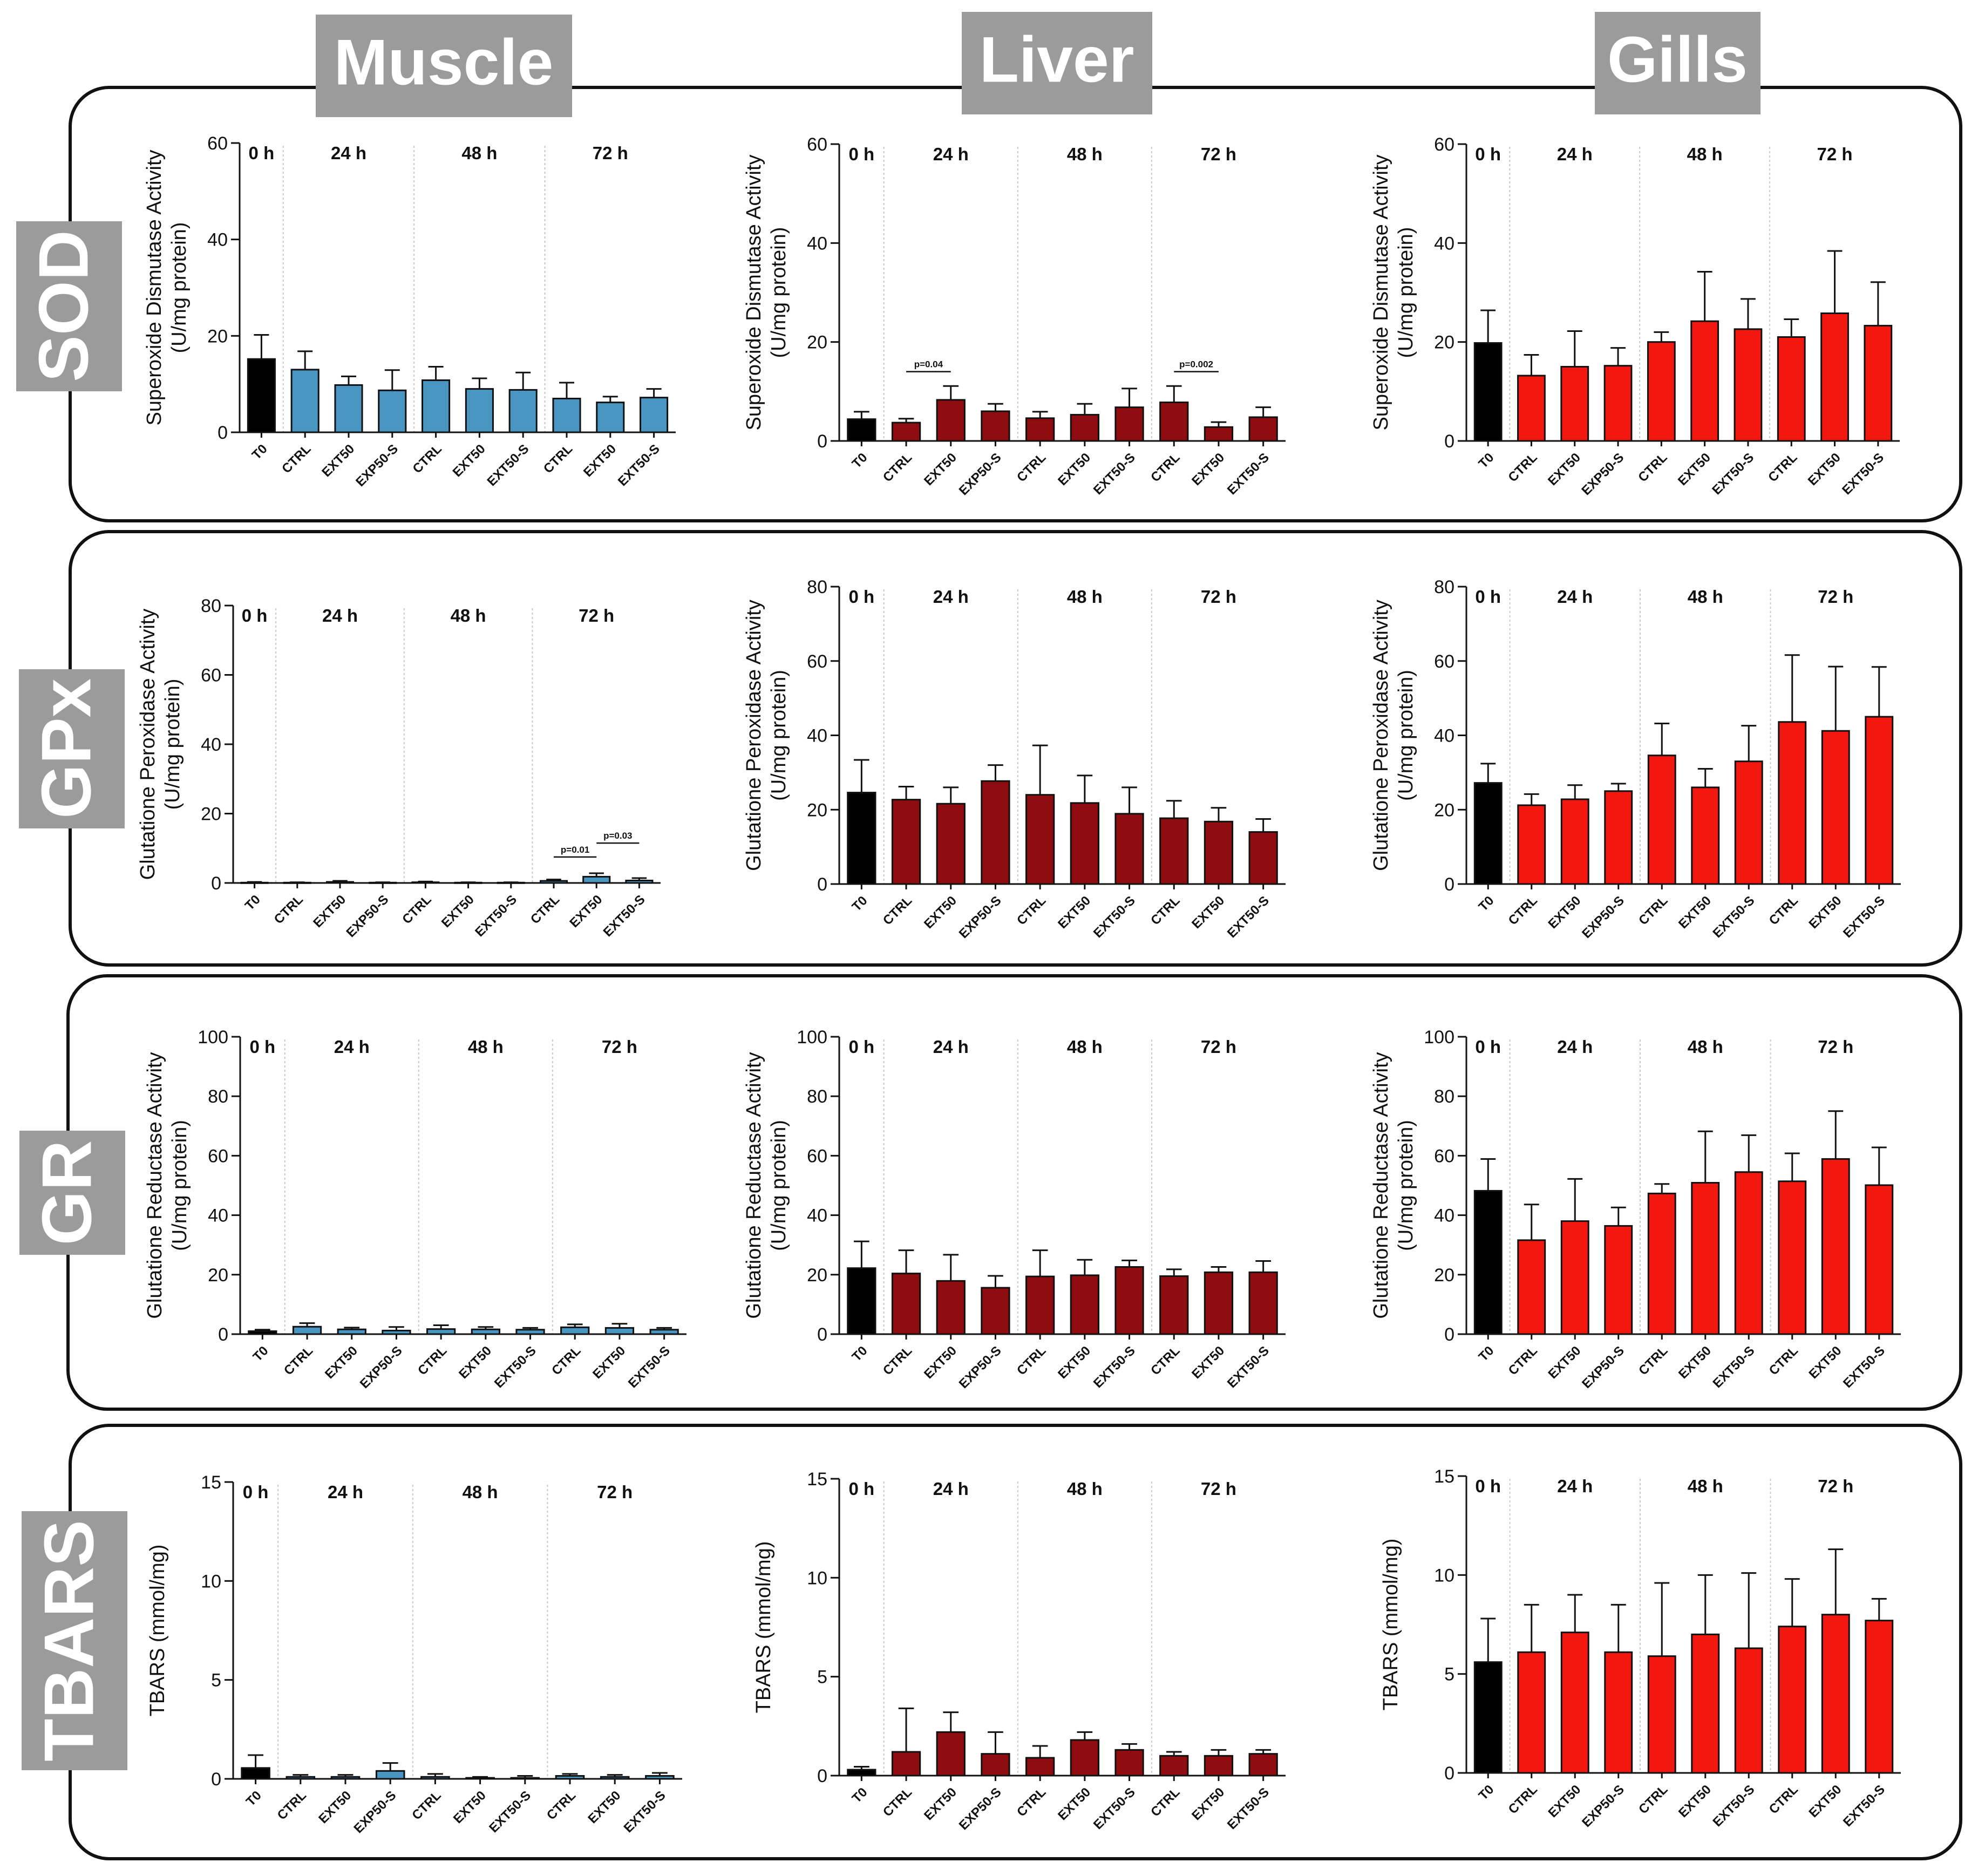  What do you see at coordinates (1196, 364) in the screenshot?
I see `significance-label: p=0.002` at bounding box center [1196, 364].